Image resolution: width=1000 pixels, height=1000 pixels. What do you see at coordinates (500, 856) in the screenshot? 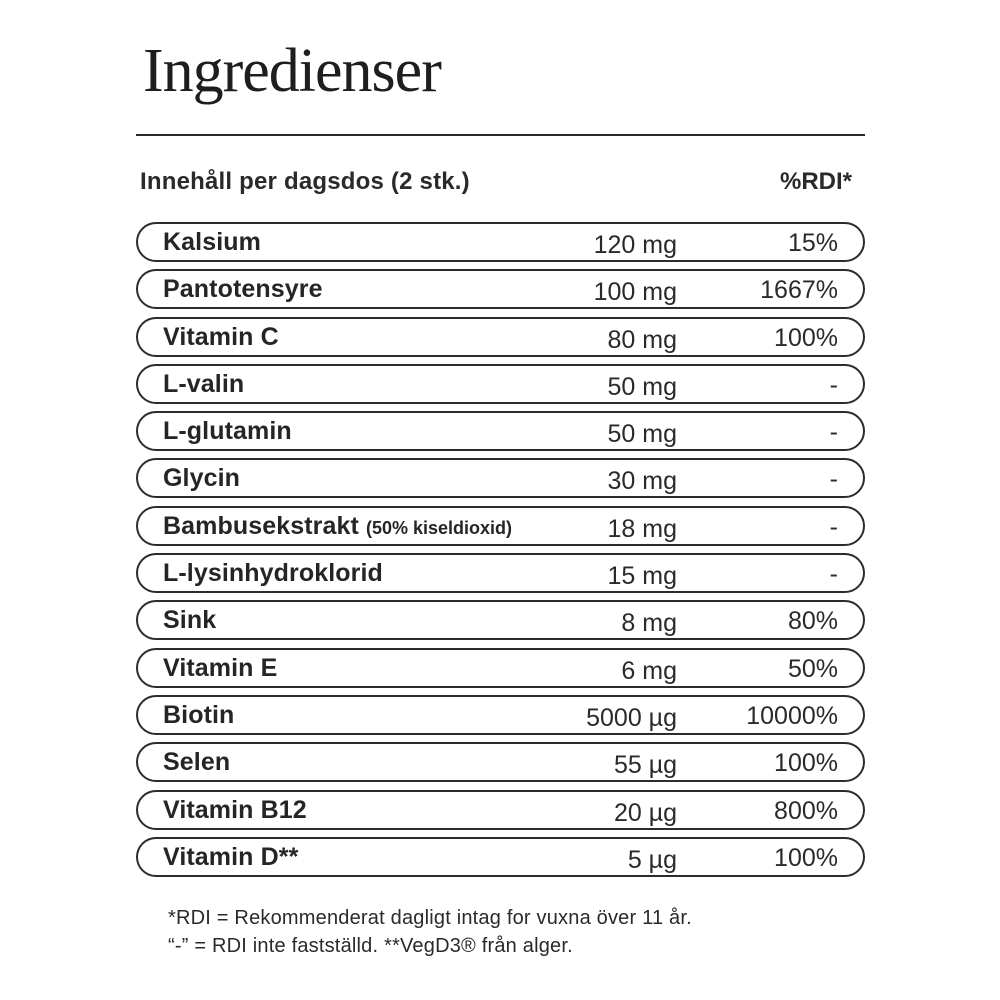
I see `ingredient-row: Vitamin D** 5 µg 100%` at bounding box center [500, 856].